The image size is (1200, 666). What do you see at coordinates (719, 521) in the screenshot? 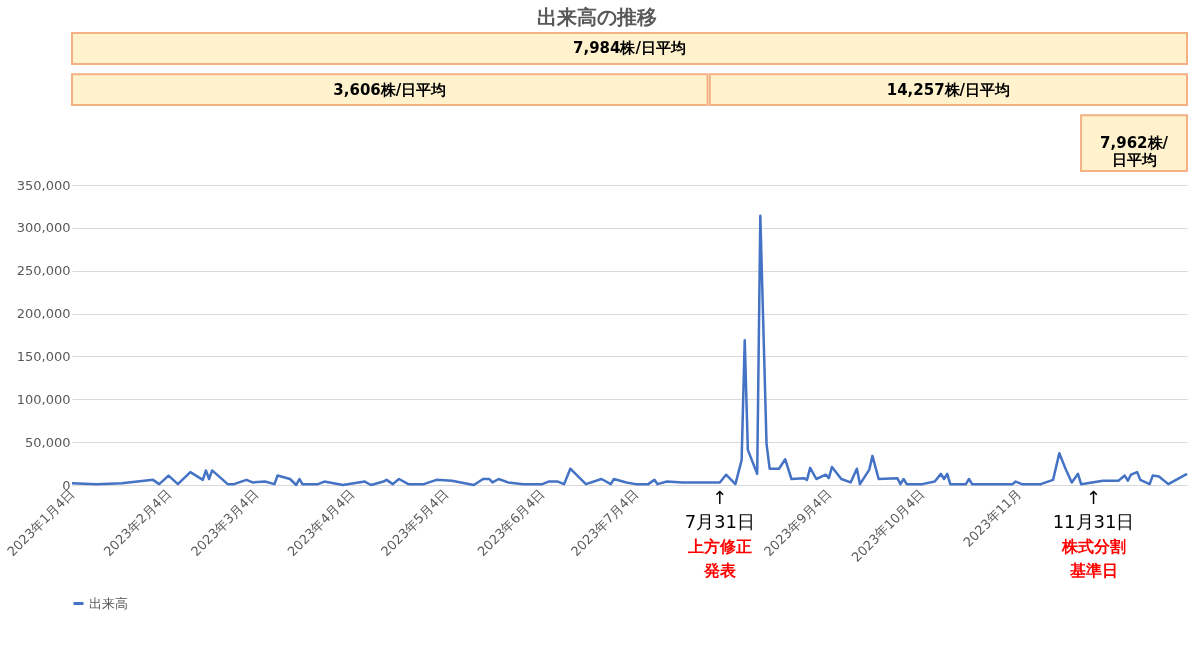
I see `annotation: 7月31日` at bounding box center [719, 521].